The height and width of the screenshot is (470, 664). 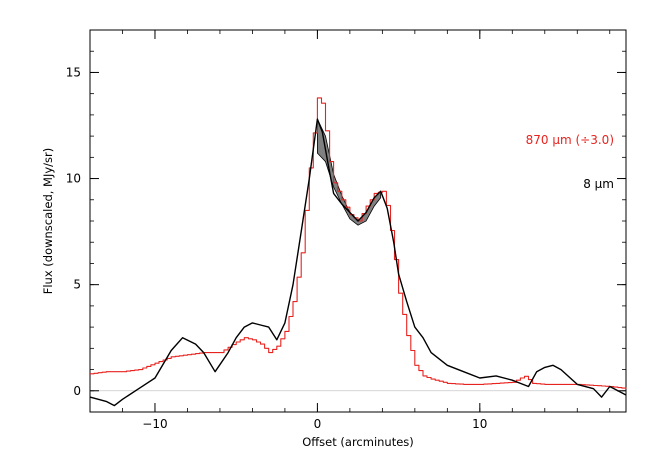 What do you see at coordinates (598, 184) in the screenshot?
I see `legend-8um: 8 μm` at bounding box center [598, 184].